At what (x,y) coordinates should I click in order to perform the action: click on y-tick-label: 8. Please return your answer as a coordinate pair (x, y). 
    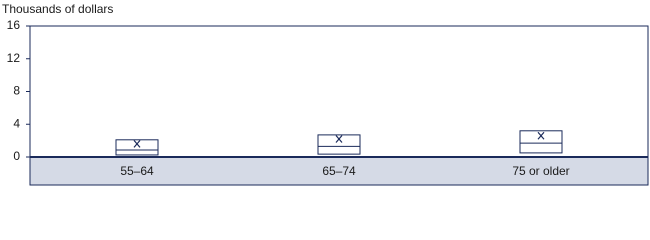
    Looking at the image, I should click on (16, 91).